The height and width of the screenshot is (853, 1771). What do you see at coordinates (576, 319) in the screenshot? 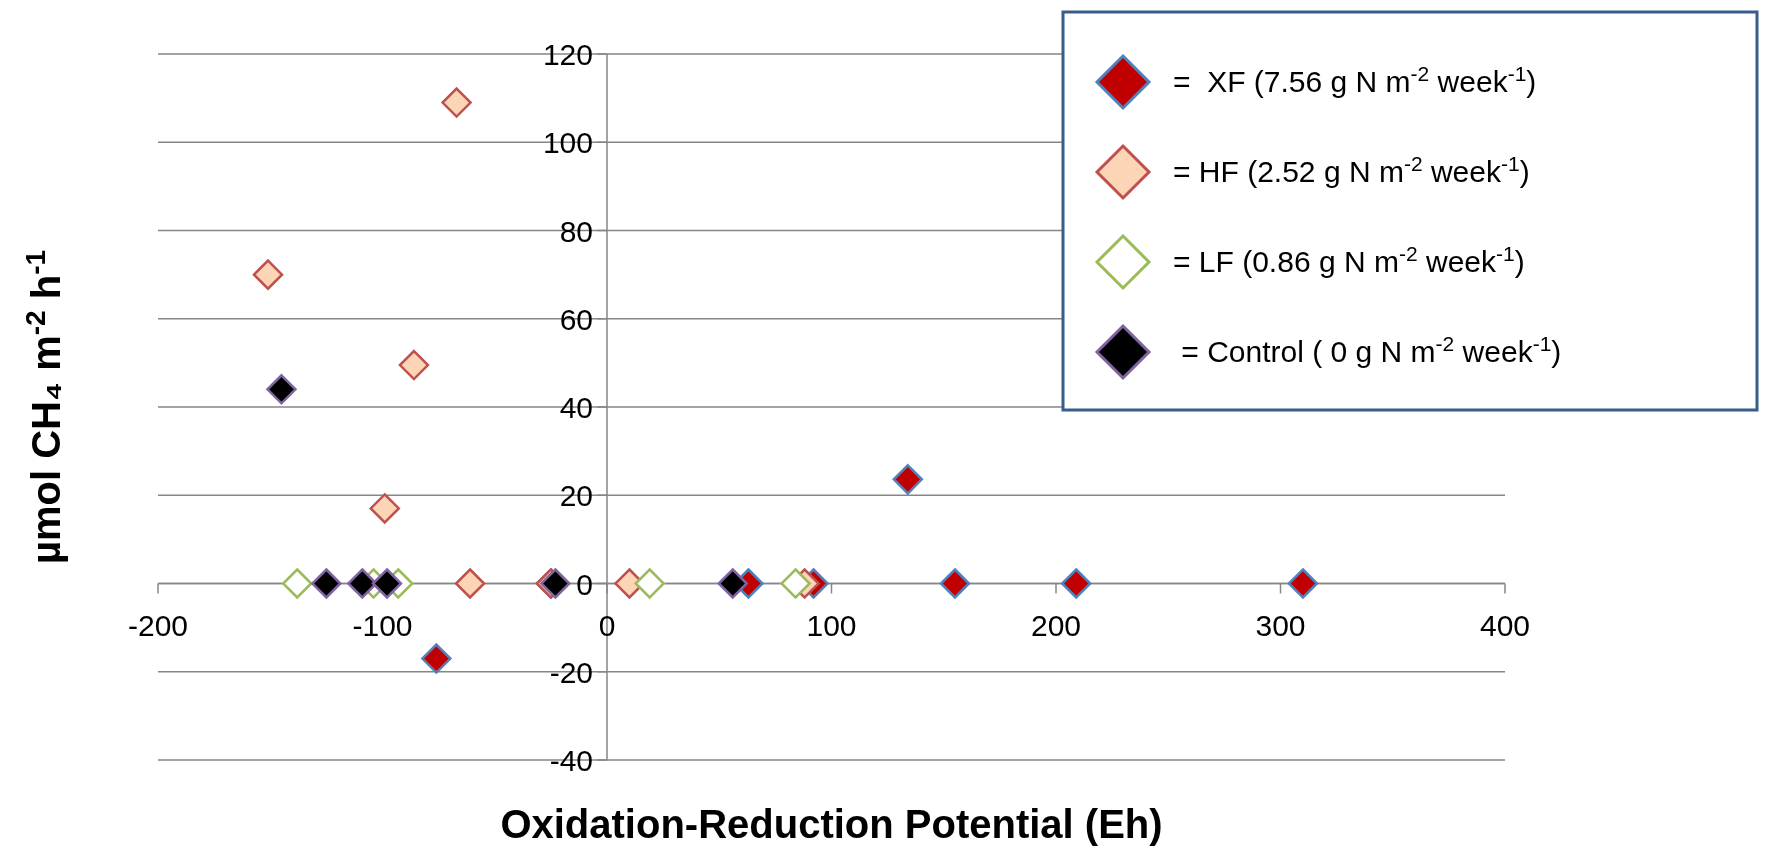
I see `y-tick-label: 60` at bounding box center [576, 319].